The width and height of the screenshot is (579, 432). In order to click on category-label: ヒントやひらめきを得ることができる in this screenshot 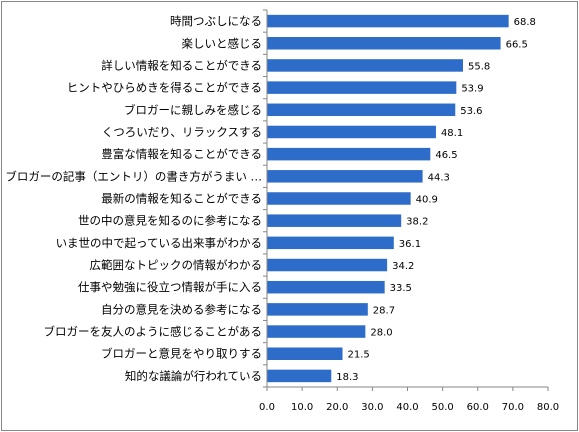, I will do `click(164, 88)`.